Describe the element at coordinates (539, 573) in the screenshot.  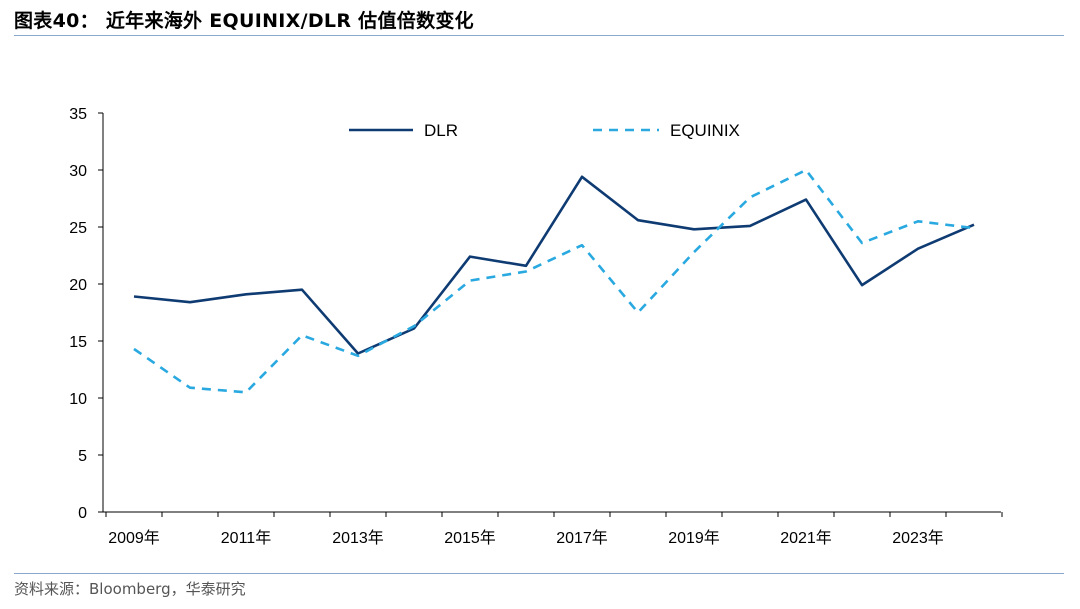
I see `footer-divider` at that location.